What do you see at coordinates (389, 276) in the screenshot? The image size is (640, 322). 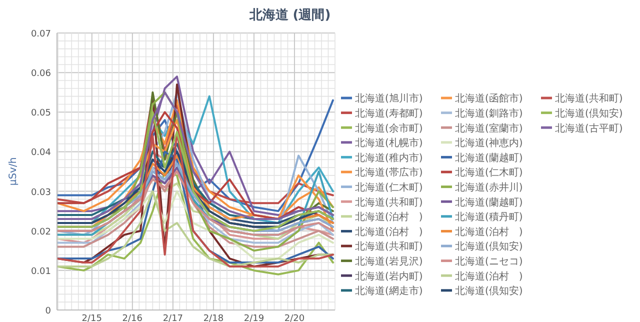 I see `legend-label: 北海道(岩内町)` at bounding box center [389, 276].